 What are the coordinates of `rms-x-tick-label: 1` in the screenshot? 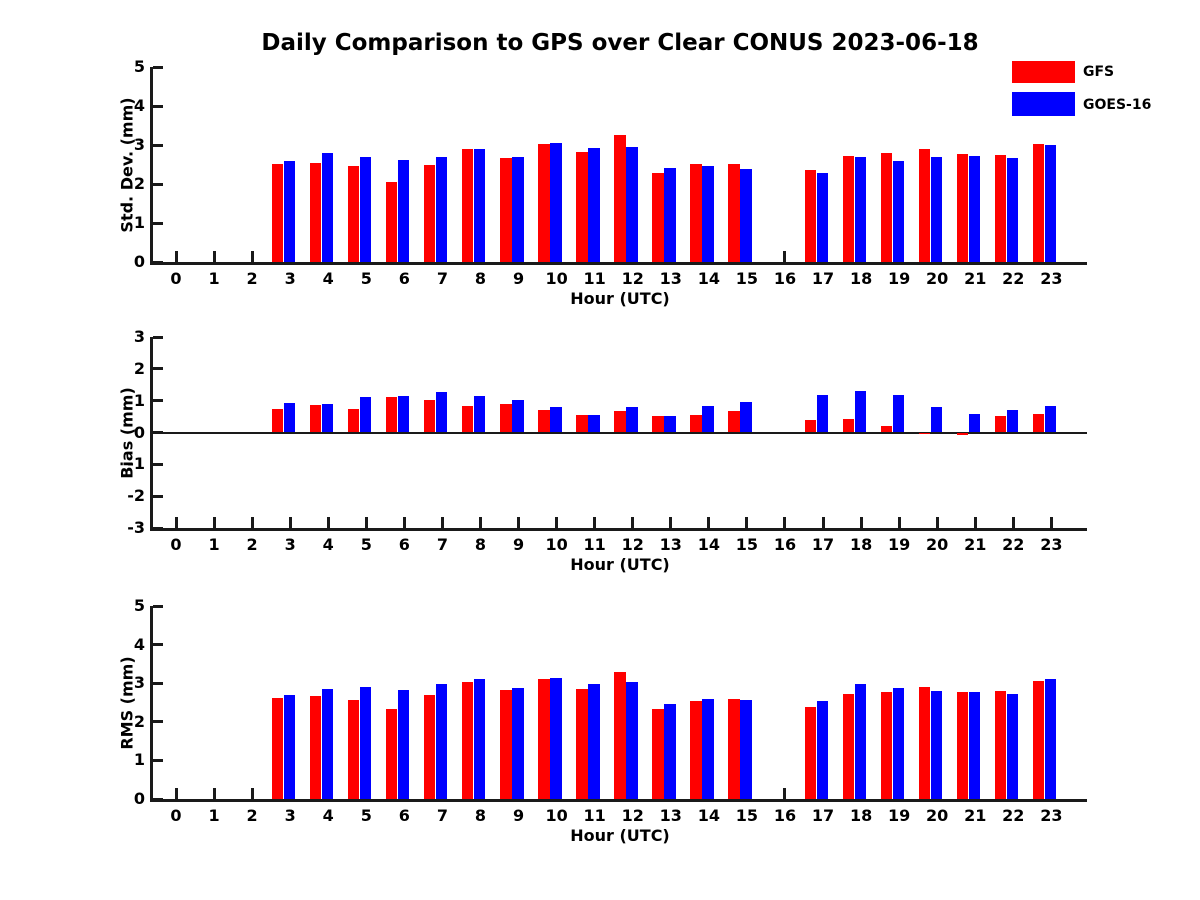 It's located at (214, 815).